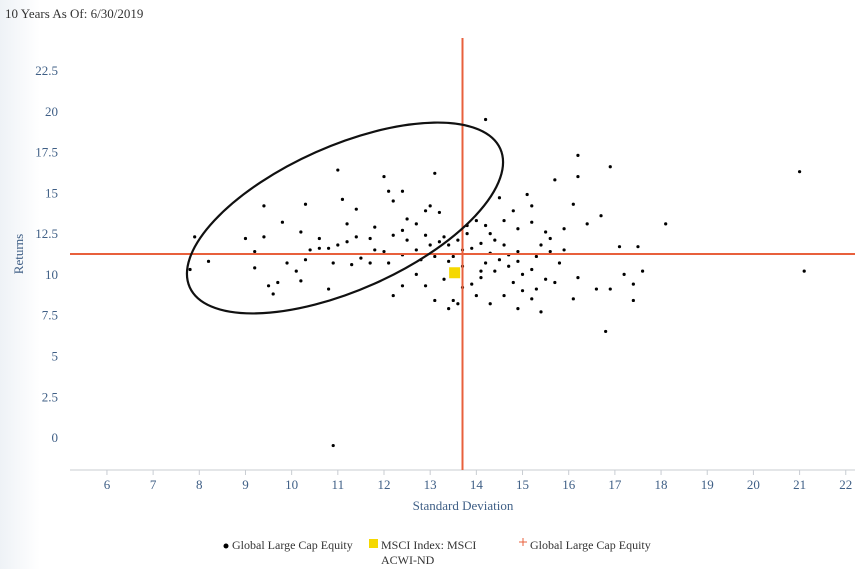  I want to click on x-tick-label: 13, so click(430, 484).